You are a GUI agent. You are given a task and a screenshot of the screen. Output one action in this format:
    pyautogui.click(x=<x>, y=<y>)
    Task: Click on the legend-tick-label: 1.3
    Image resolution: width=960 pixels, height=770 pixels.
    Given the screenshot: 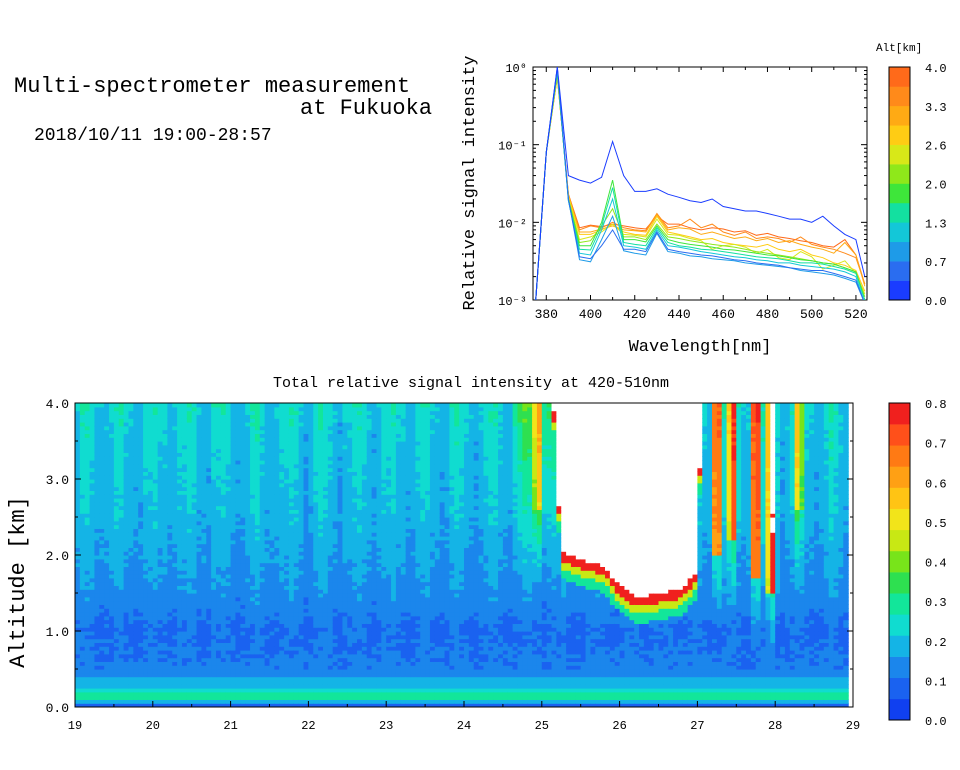 What is the action you would take?
    pyautogui.click(x=936, y=224)
    